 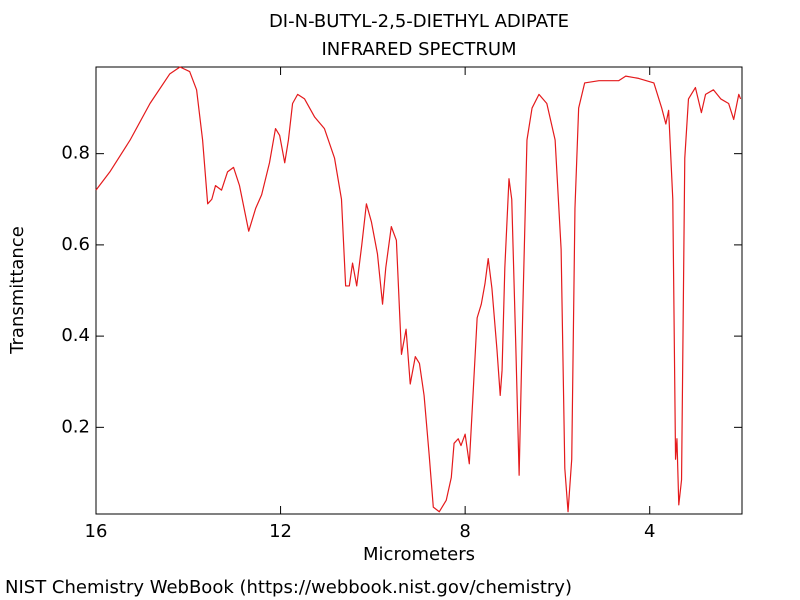 What do you see at coordinates (649, 531) in the screenshot?
I see `x-tick-label: 4` at bounding box center [649, 531].